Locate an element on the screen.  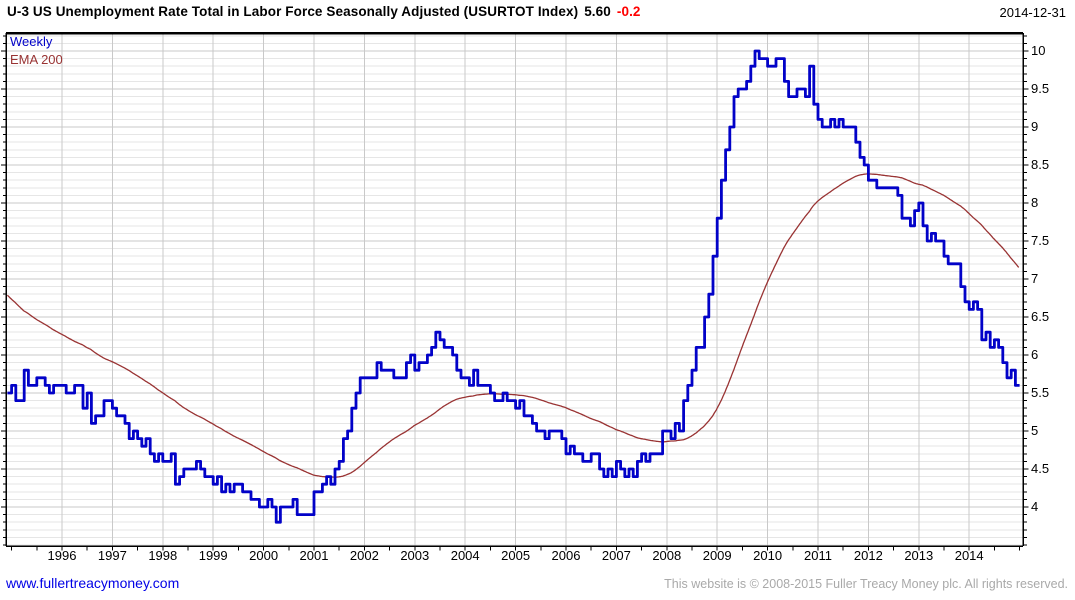
y-tick-label: 8.5 is located at coordinates (1040, 164).